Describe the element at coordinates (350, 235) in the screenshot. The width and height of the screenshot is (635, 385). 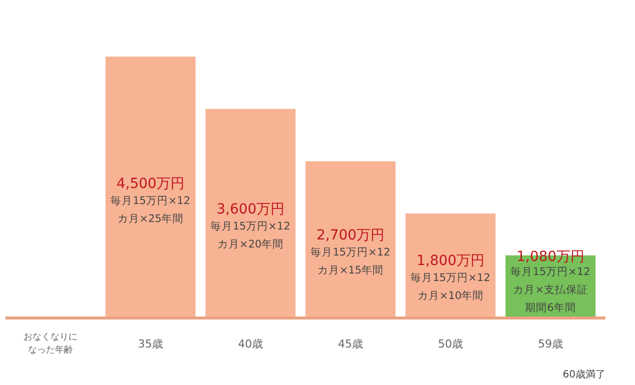
I see `data-label: 2,700万円` at that location.